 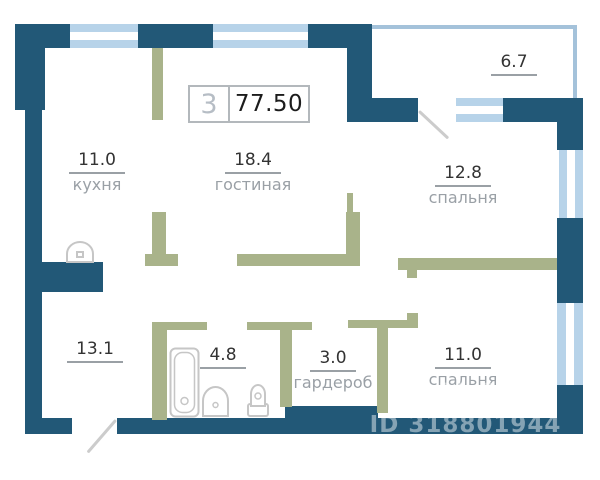 What do you see at coordinates (382, 370) in the screenshot?
I see `partition-wardrobe-right` at bounding box center [382, 370].